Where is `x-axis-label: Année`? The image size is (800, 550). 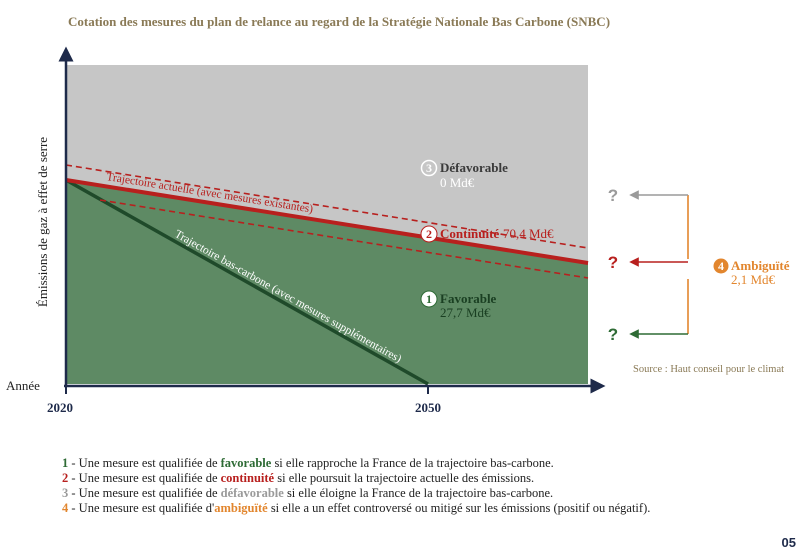
x-axis-label: Année is located at coordinates (23, 385).